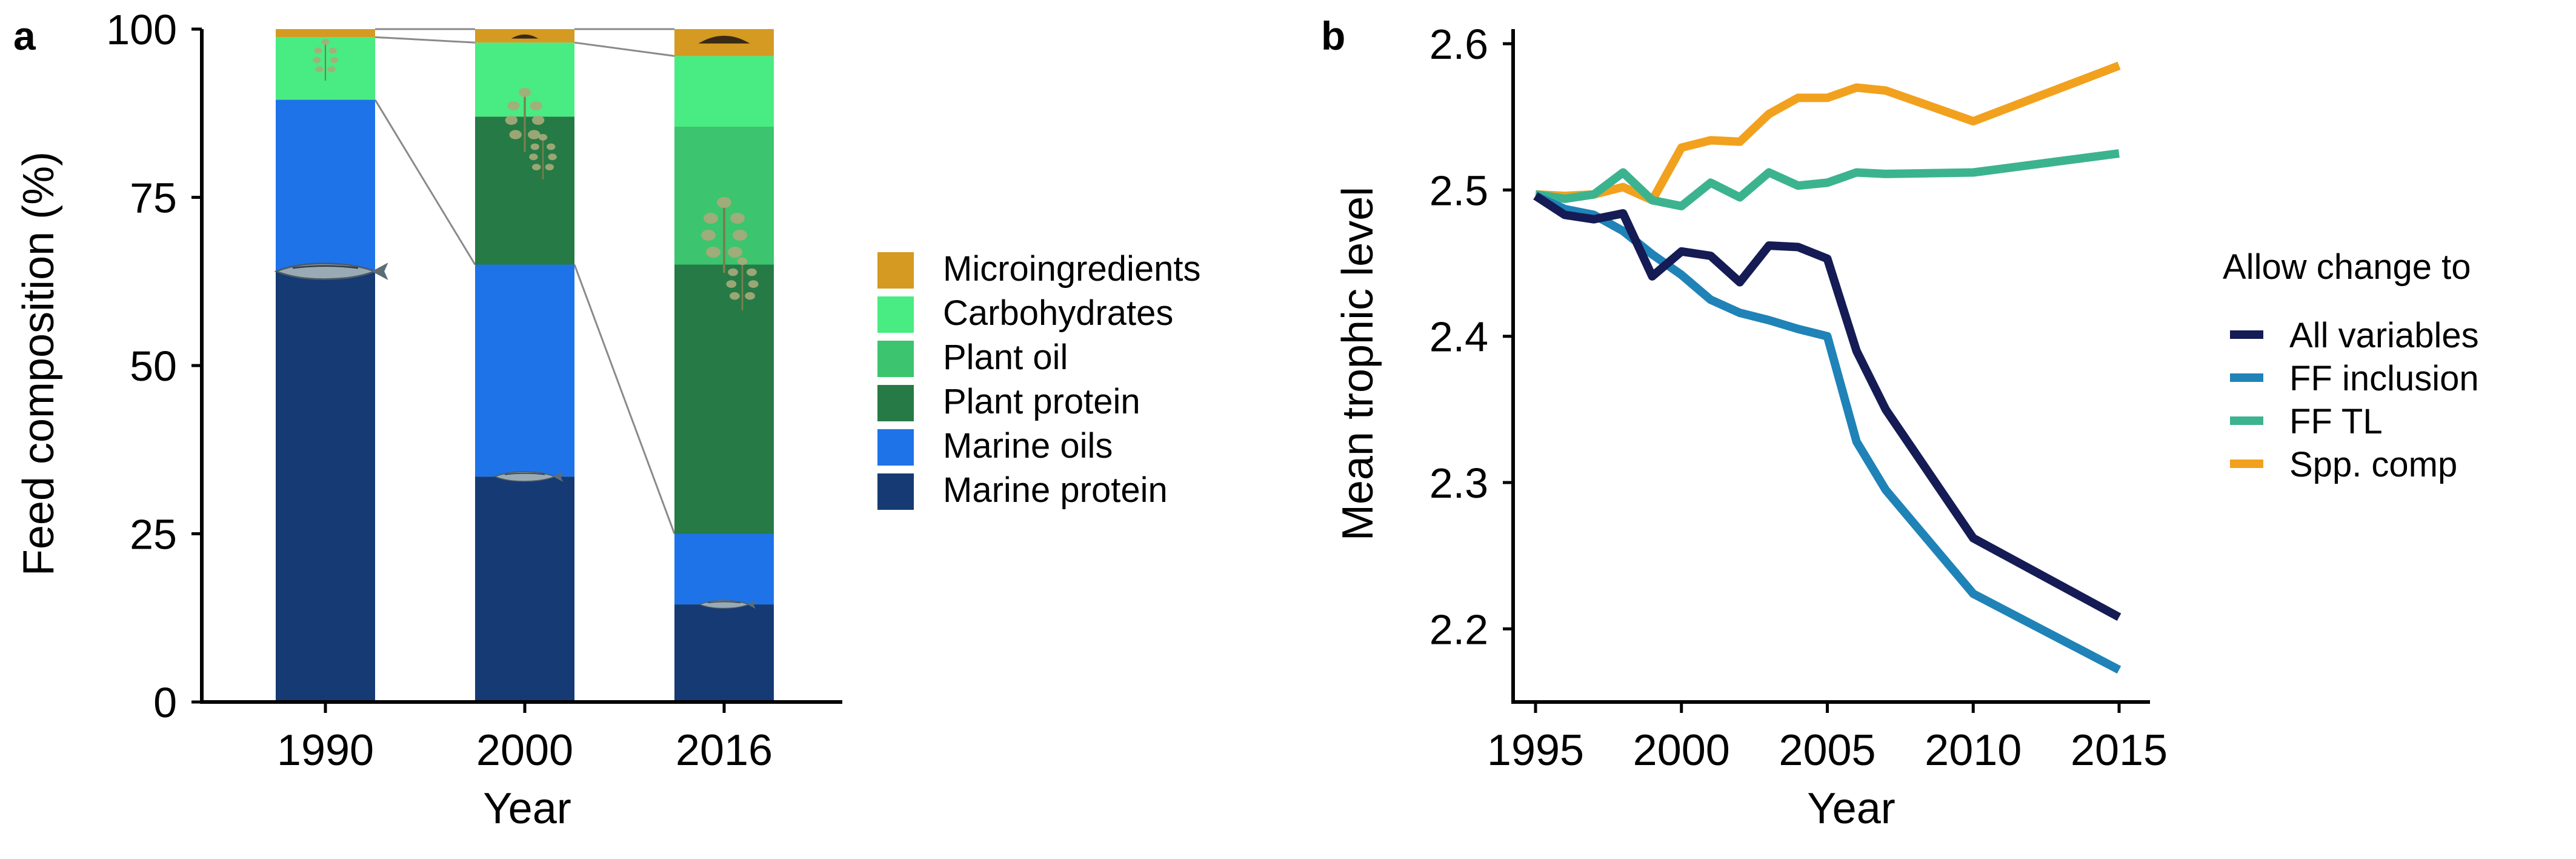 This screenshot has width=2576, height=859. I want to click on y-tick-label: 75, so click(153, 198).